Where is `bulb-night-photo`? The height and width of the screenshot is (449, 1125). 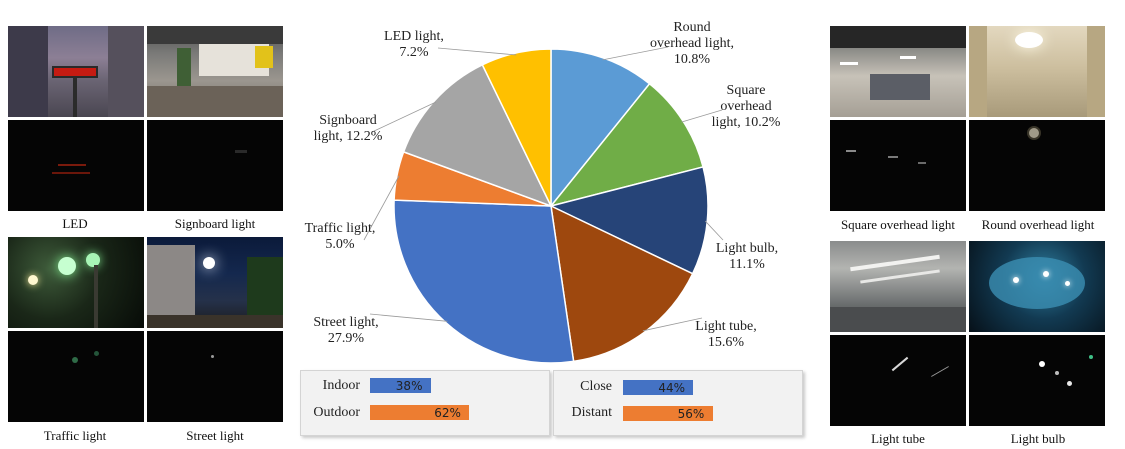
bulb-night-photo is located at coordinates (1037, 380).